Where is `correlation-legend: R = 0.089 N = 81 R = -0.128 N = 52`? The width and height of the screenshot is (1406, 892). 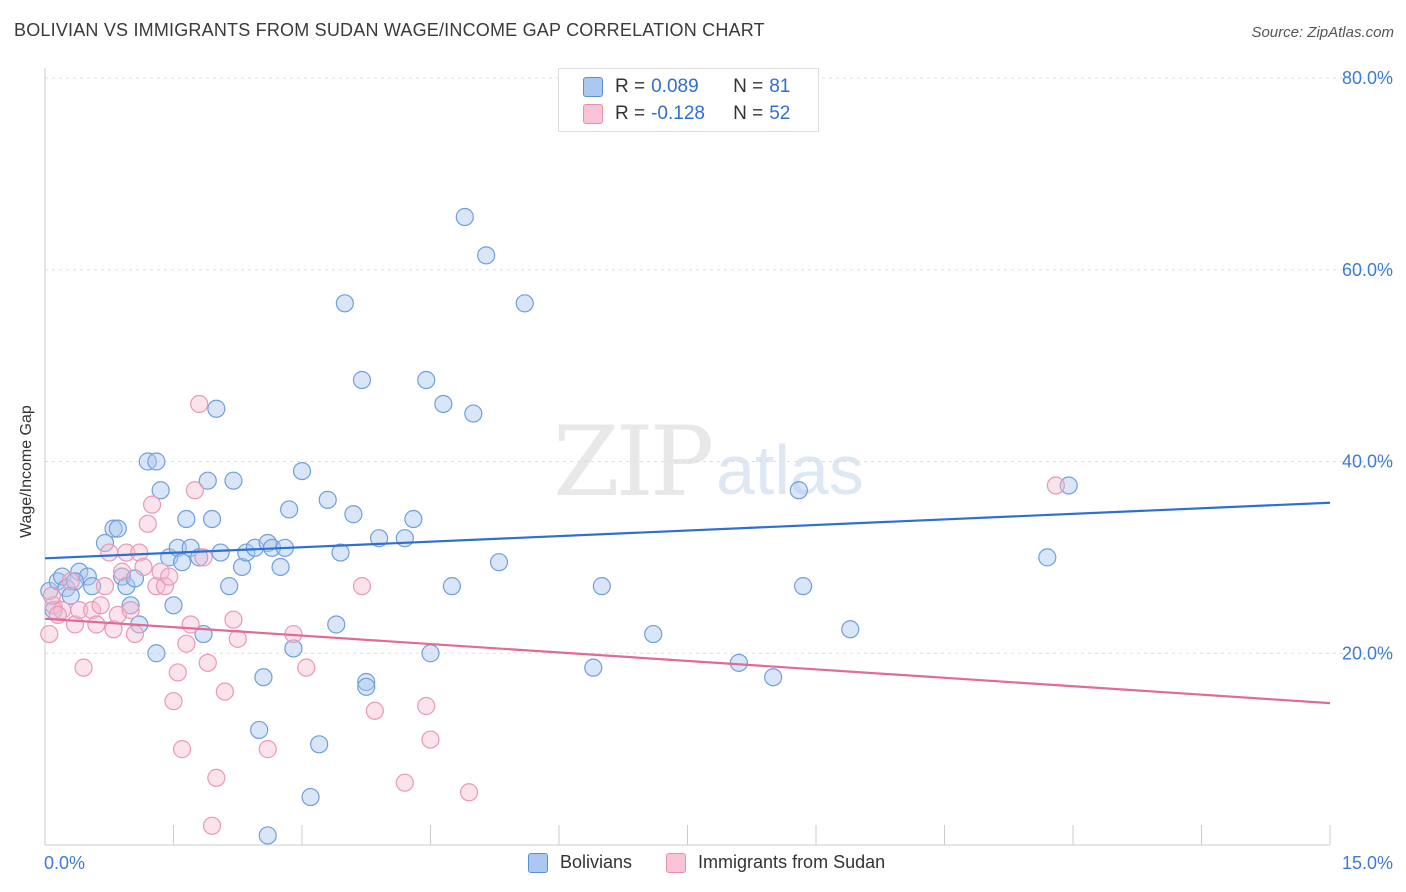
correlation-legend: R = 0.089 N = 81 R = -0.128 N = 52 is located at coordinates (688, 100).